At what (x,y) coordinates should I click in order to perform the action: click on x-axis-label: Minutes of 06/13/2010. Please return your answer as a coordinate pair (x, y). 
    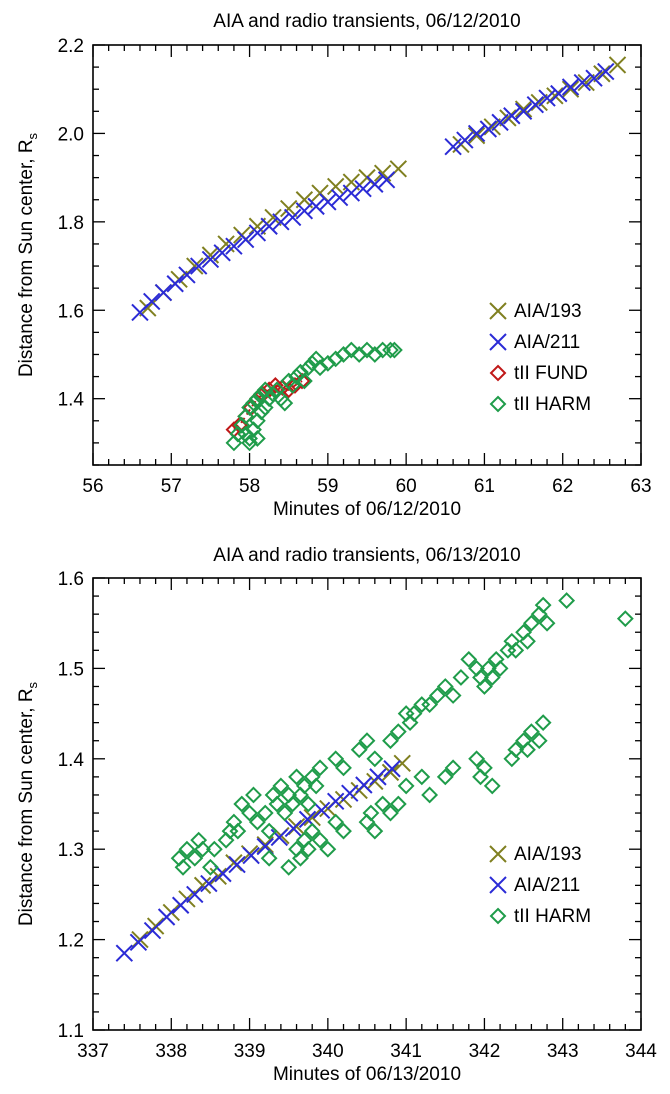
    Looking at the image, I should click on (367, 1074).